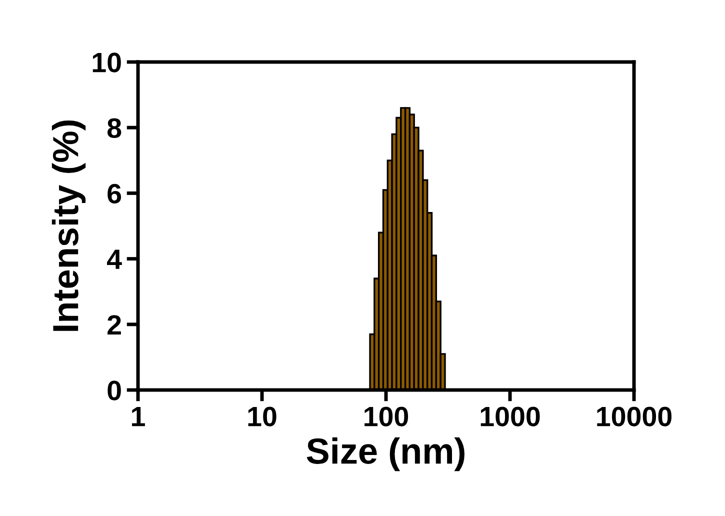 The height and width of the screenshot is (516, 725). Describe the element at coordinates (69, 225) in the screenshot. I see `y-axis-title: Intensity (%)` at that location.